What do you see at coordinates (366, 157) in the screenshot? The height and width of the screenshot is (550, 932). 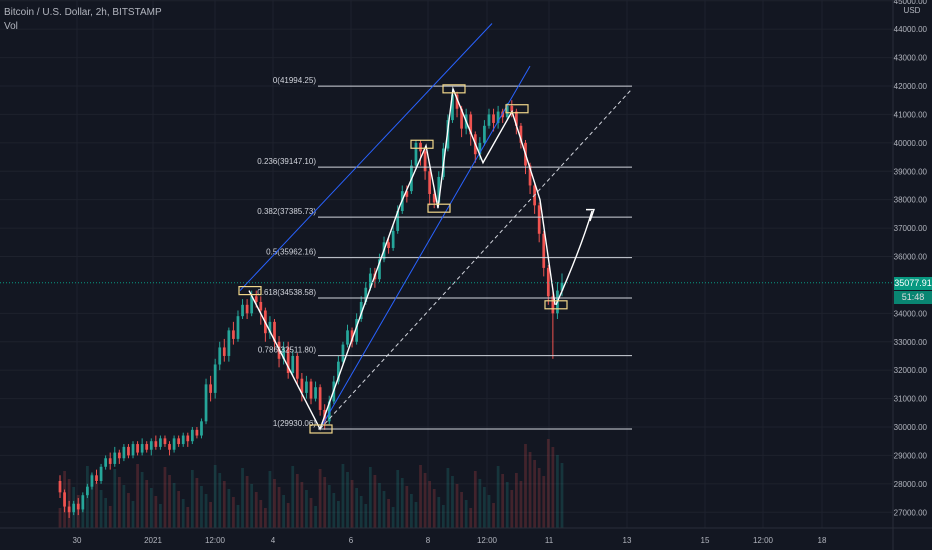 I see `channel-upper-line` at bounding box center [366, 157].